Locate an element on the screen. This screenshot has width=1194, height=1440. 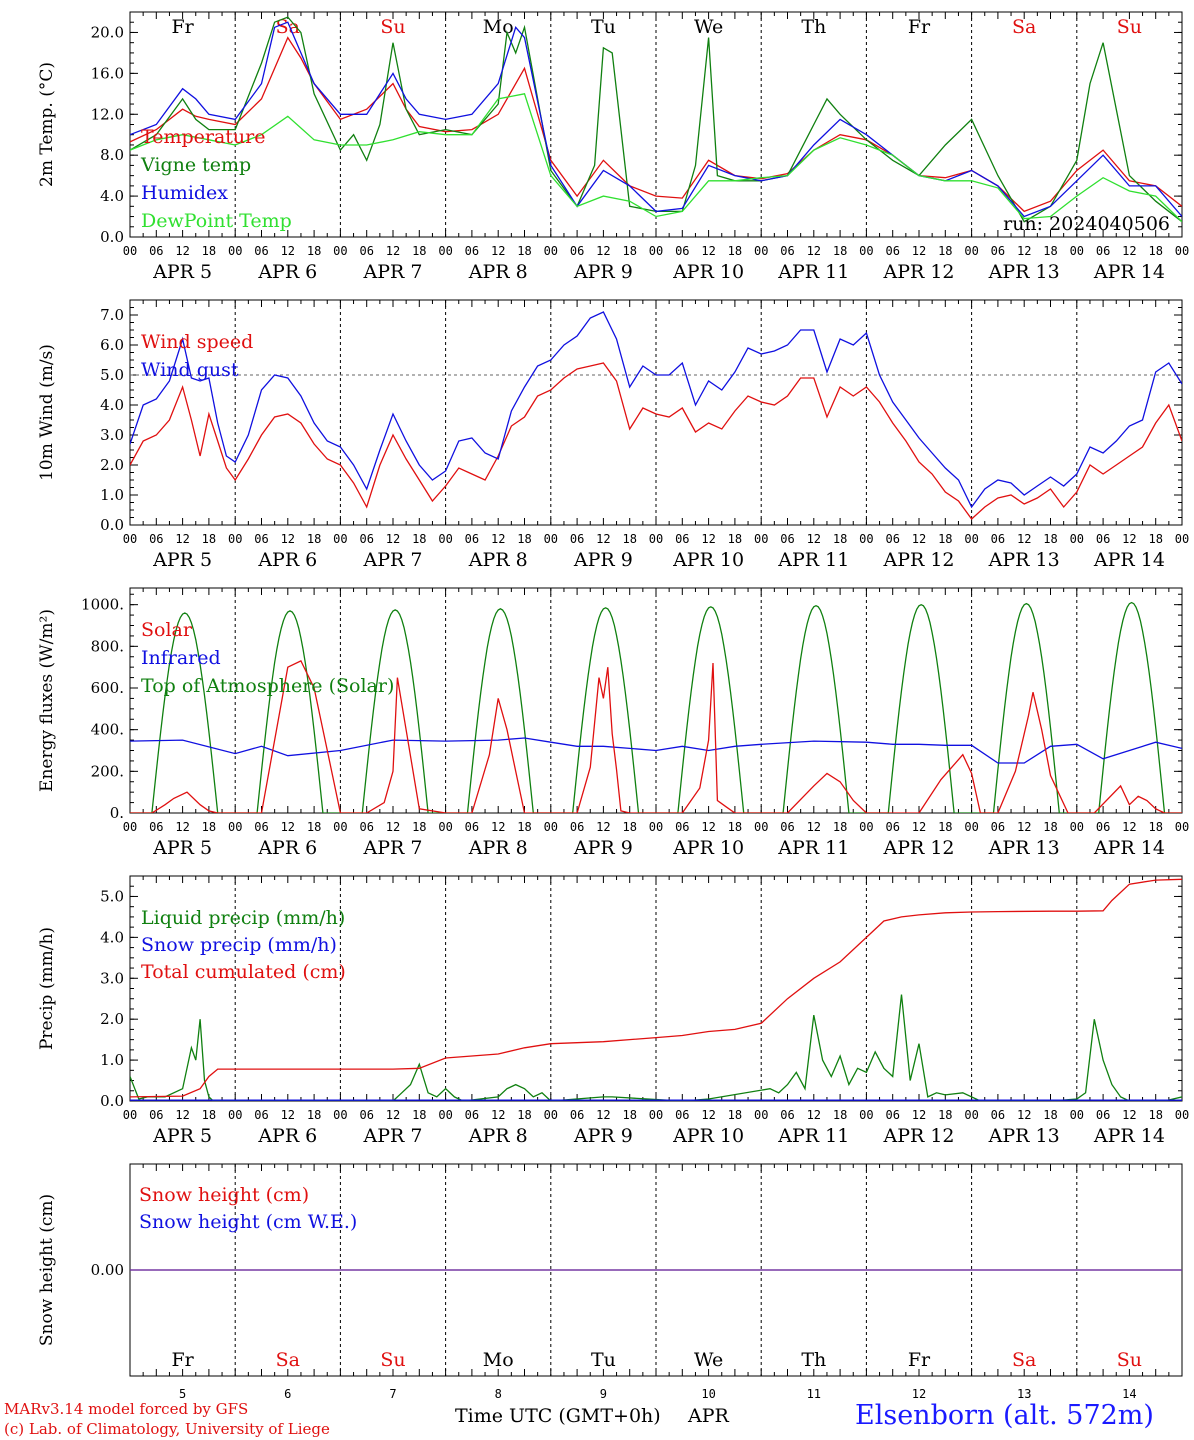
y-tick-label: 1.0 is located at coordinates (112, 1060).